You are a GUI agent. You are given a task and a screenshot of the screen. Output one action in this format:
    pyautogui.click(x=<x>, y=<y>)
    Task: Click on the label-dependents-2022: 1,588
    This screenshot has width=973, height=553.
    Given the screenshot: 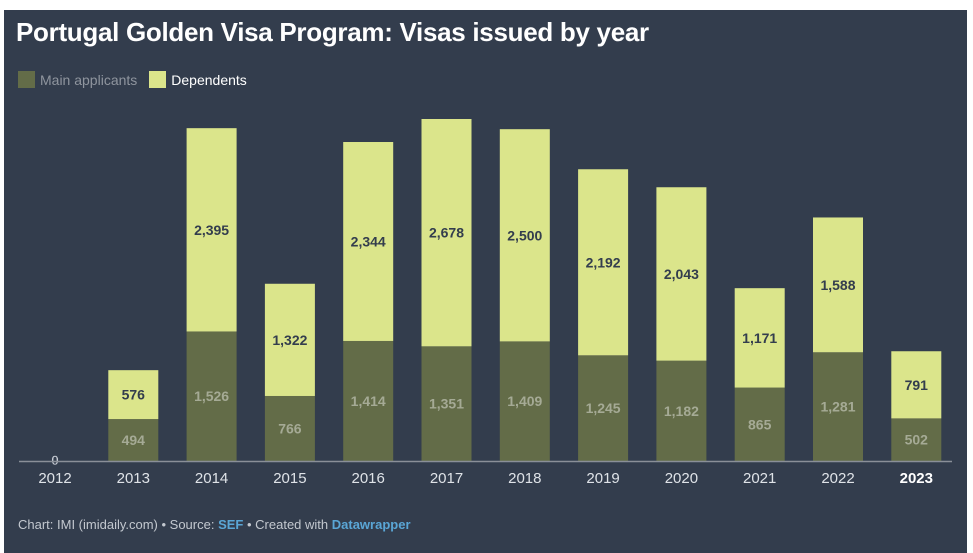 What is the action you would take?
    pyautogui.click(x=837, y=285)
    